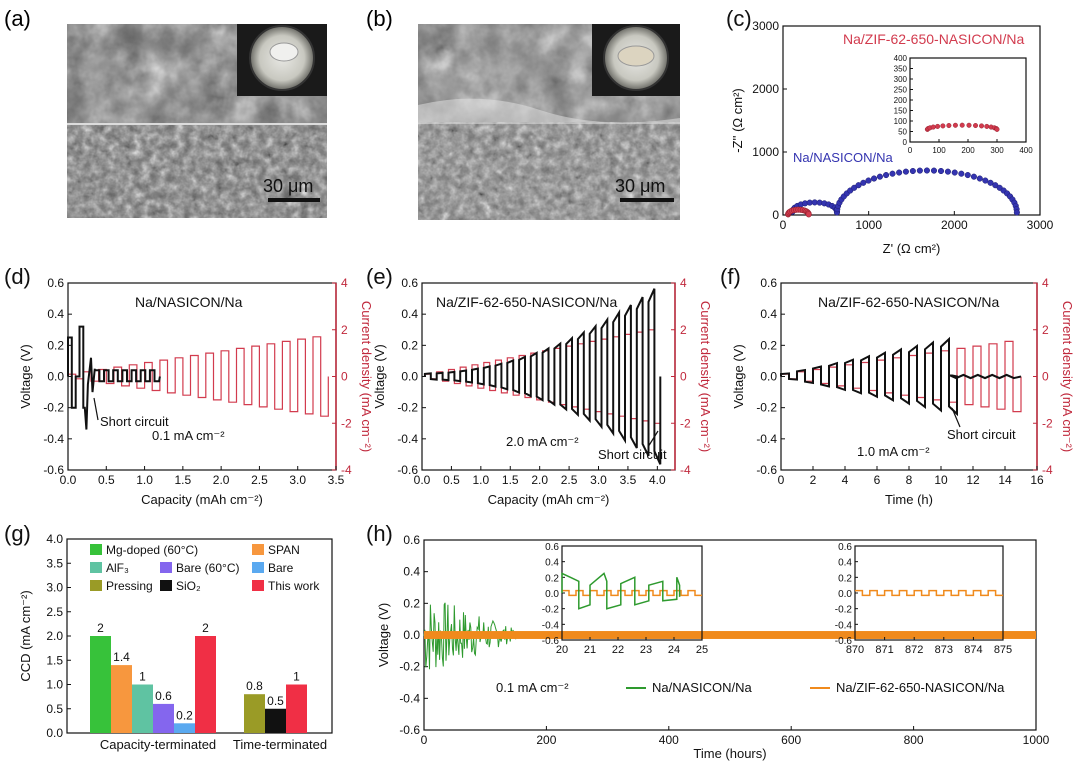  I want to click on panel-f-ytick-label: -0.2, so click(766, 408).